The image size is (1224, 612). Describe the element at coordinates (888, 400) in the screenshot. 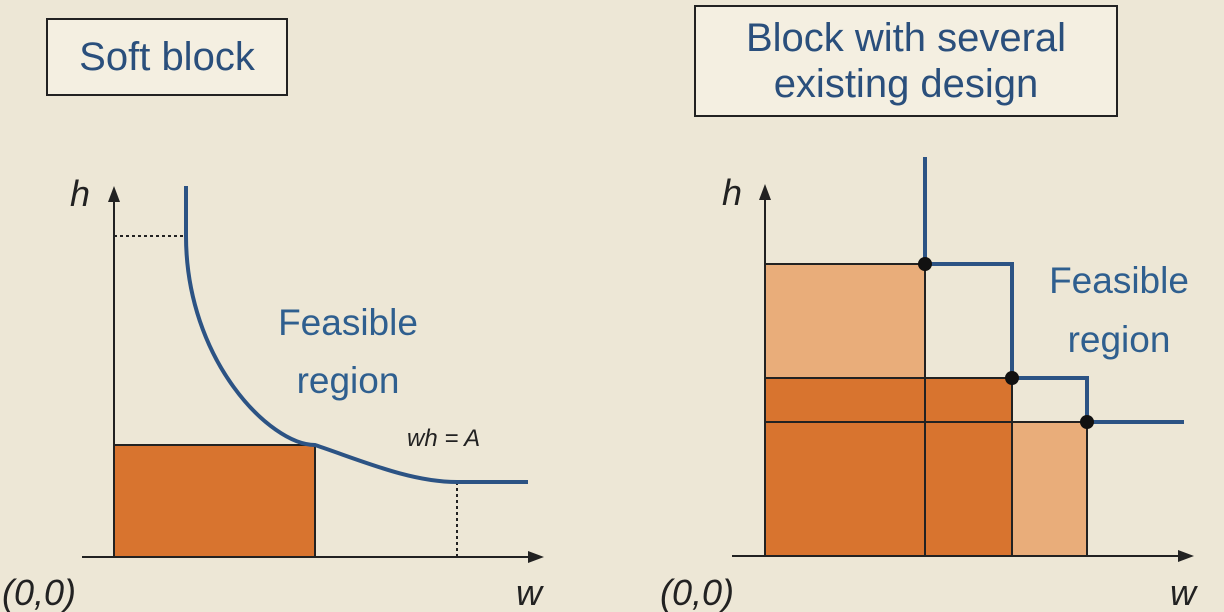

I see `design-block-medium-top` at that location.